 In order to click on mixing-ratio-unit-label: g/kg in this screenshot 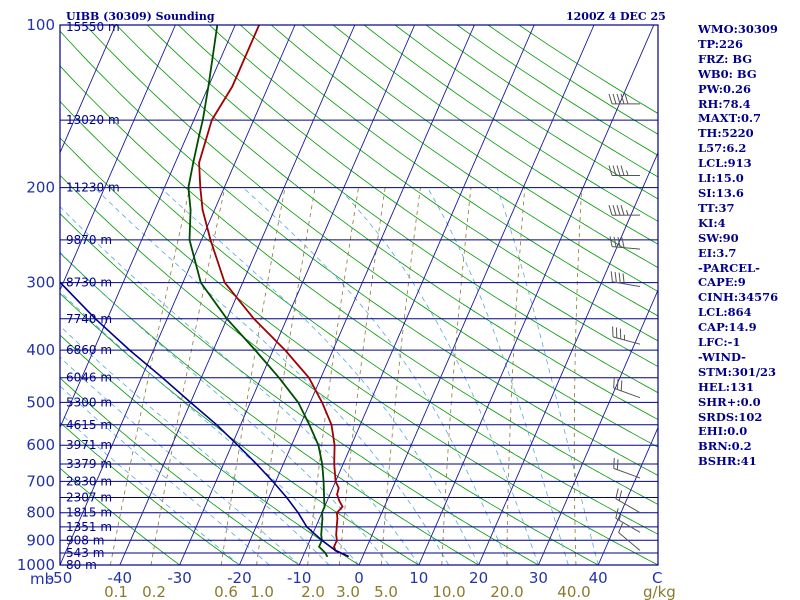, I will do `click(659, 591)`.